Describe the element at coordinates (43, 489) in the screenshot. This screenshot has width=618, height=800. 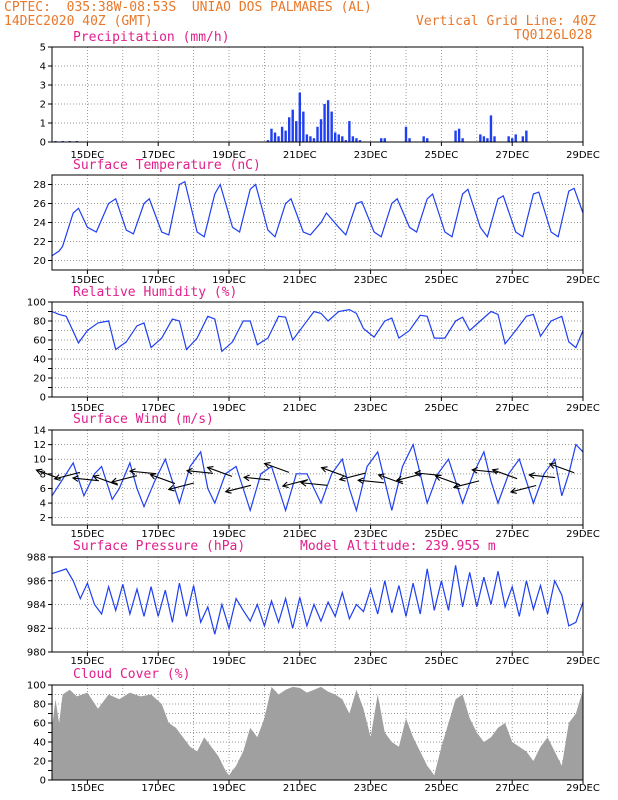
I see `y-tick-label: 6` at that location.